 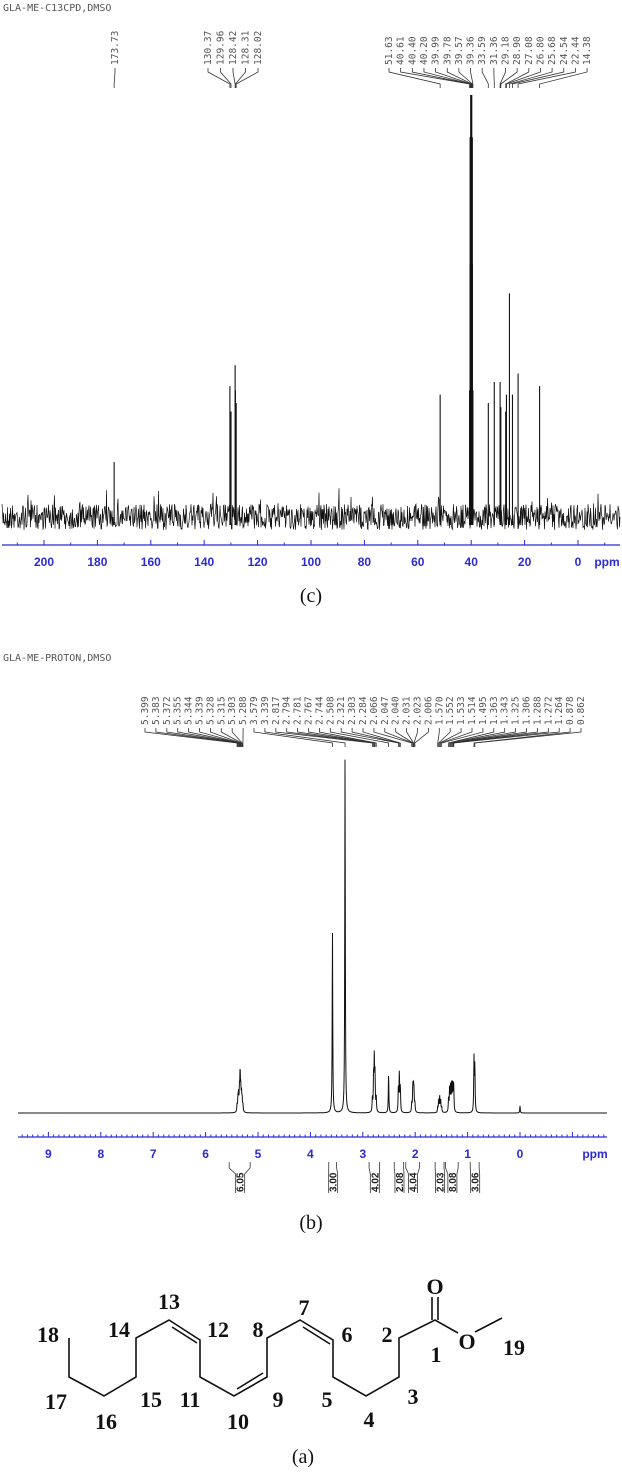 What do you see at coordinates (387, 1334) in the screenshot?
I see `atom-number: 2` at bounding box center [387, 1334].